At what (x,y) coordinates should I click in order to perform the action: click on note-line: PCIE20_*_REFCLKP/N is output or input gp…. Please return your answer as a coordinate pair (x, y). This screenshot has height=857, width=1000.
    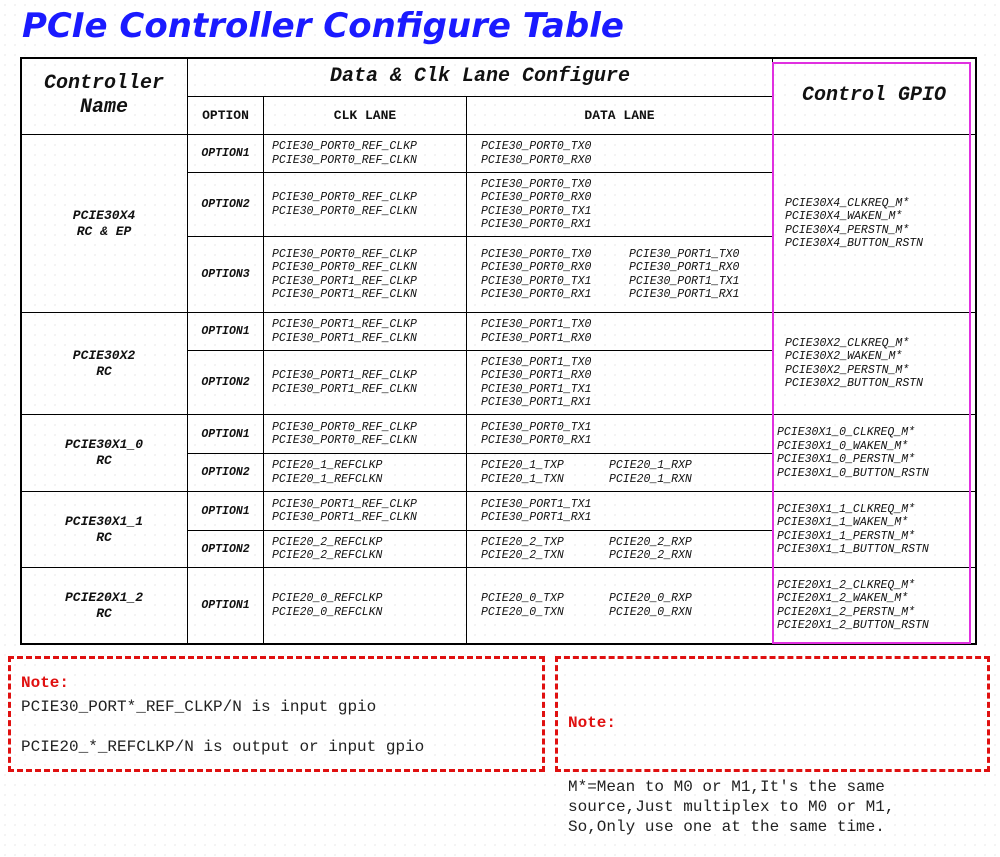
    Looking at the image, I should click on (223, 747).